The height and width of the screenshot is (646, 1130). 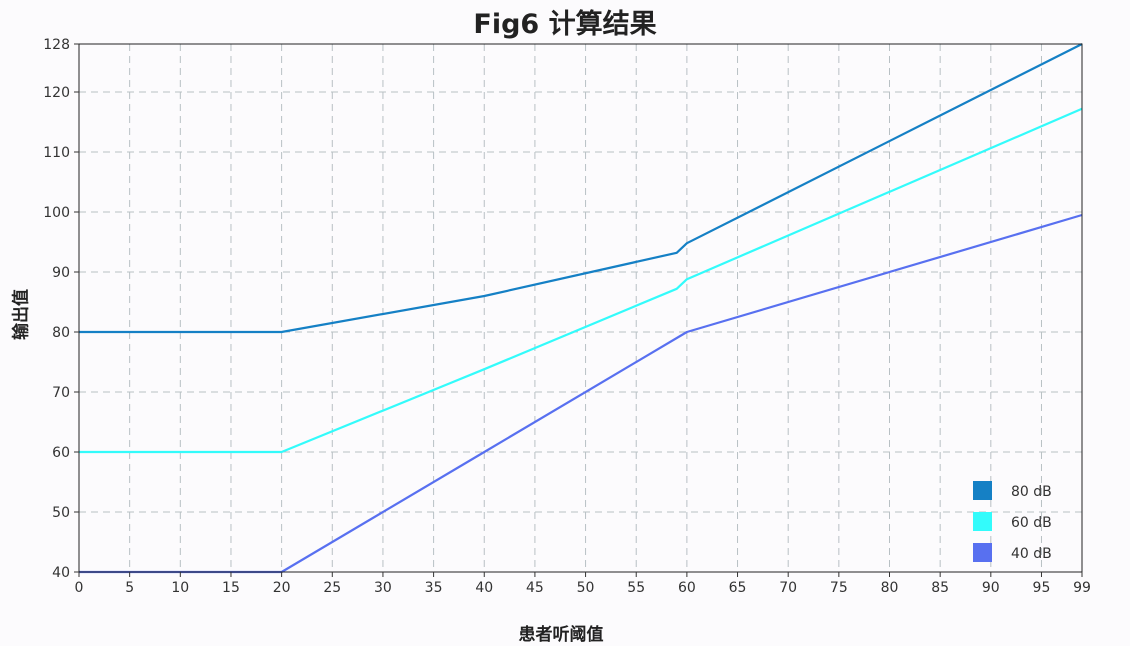 What do you see at coordinates (940, 588) in the screenshot?
I see `x-tick-label: 85` at bounding box center [940, 588].